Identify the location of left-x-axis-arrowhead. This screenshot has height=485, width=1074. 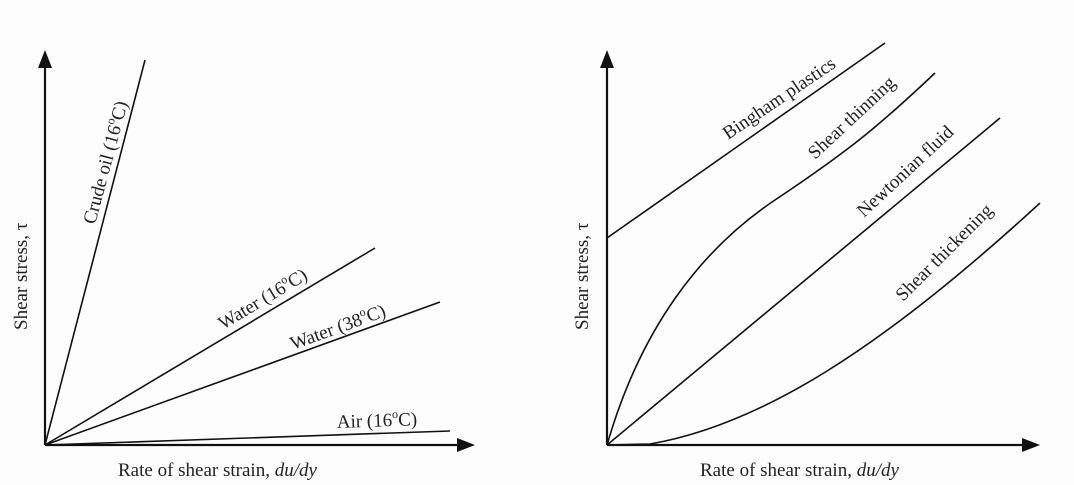
(466, 445).